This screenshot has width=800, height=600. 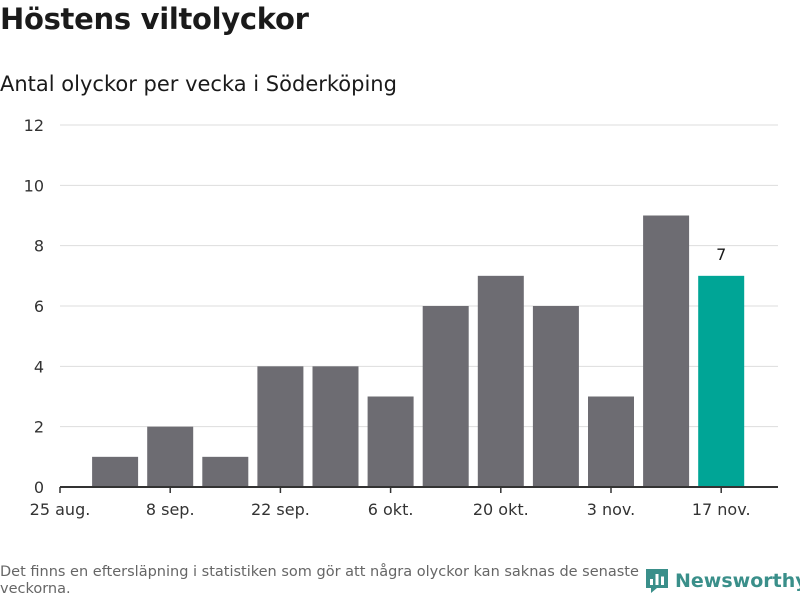 What do you see at coordinates (39, 306) in the screenshot?
I see `y-tick-label: 6` at bounding box center [39, 306].